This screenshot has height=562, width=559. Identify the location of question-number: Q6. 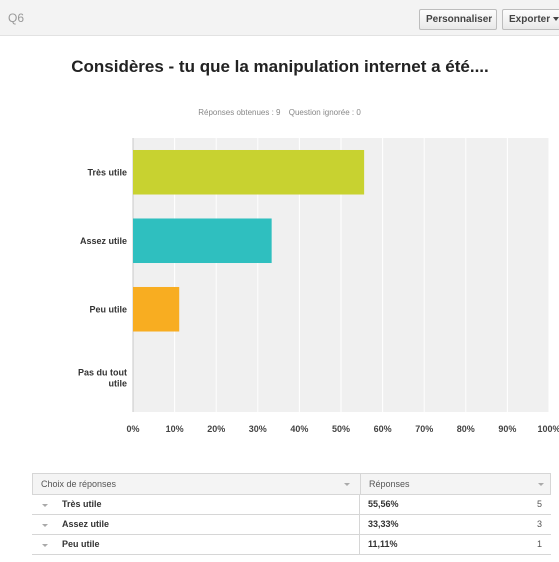
(16, 18).